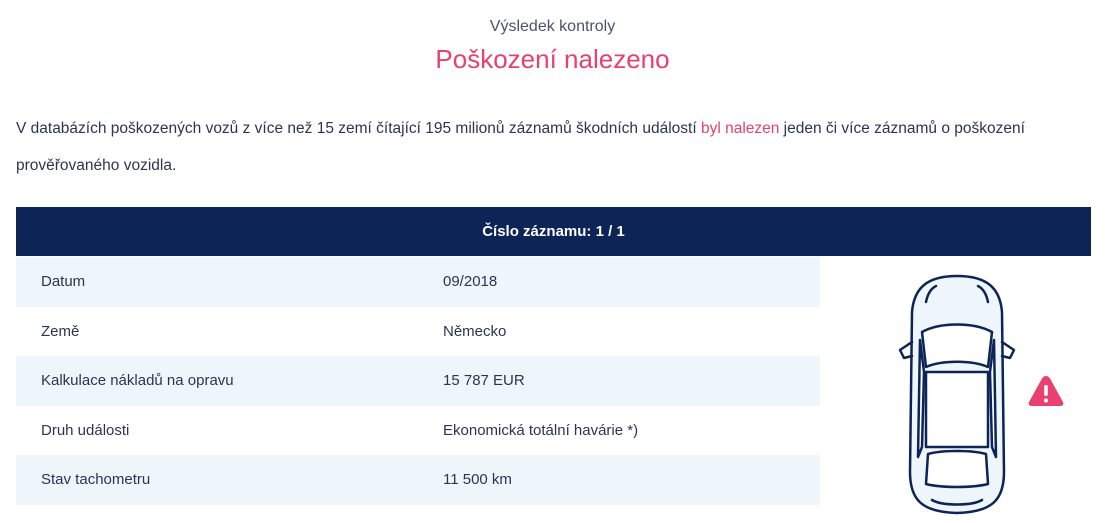  Describe the element at coordinates (552, 59) in the screenshot. I see `result-title: Poškození nalezeno` at that location.